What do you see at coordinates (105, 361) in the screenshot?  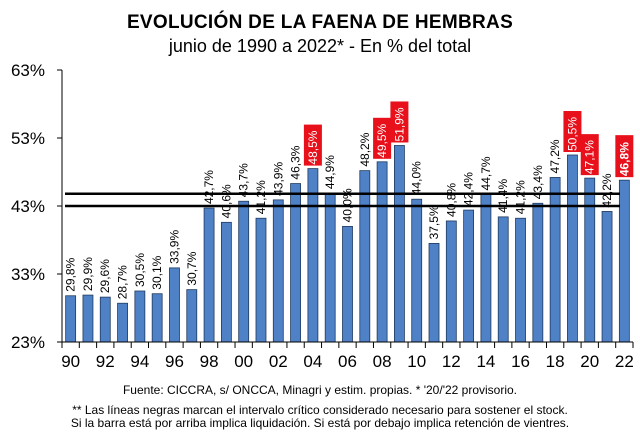 I see `x-tick-label: 92` at bounding box center [105, 361].